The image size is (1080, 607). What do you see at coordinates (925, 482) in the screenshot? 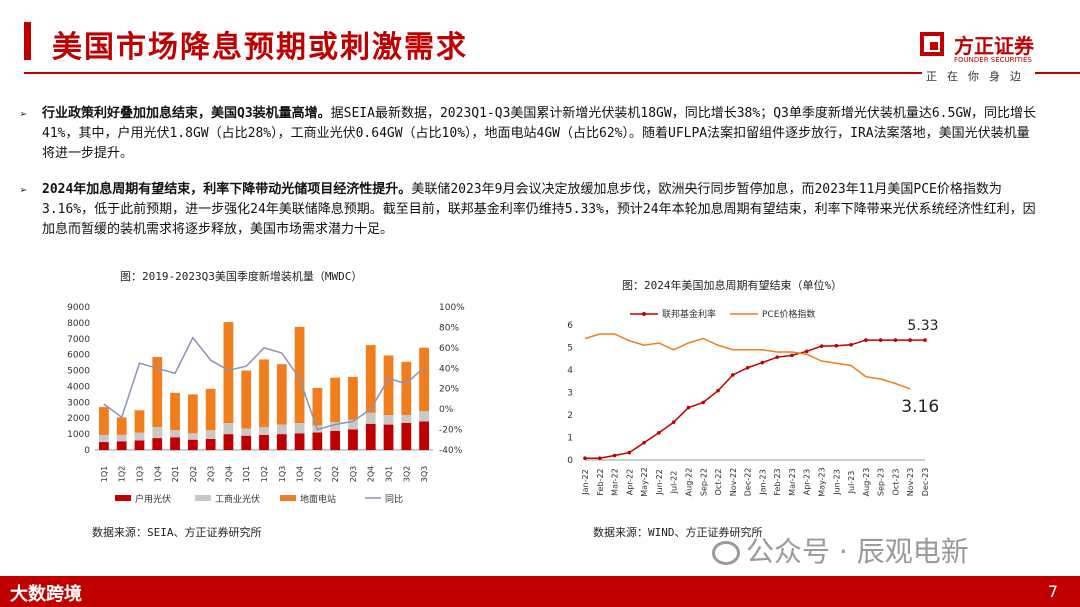
I see `x-tick-label: Dec-23` at bounding box center [925, 482].